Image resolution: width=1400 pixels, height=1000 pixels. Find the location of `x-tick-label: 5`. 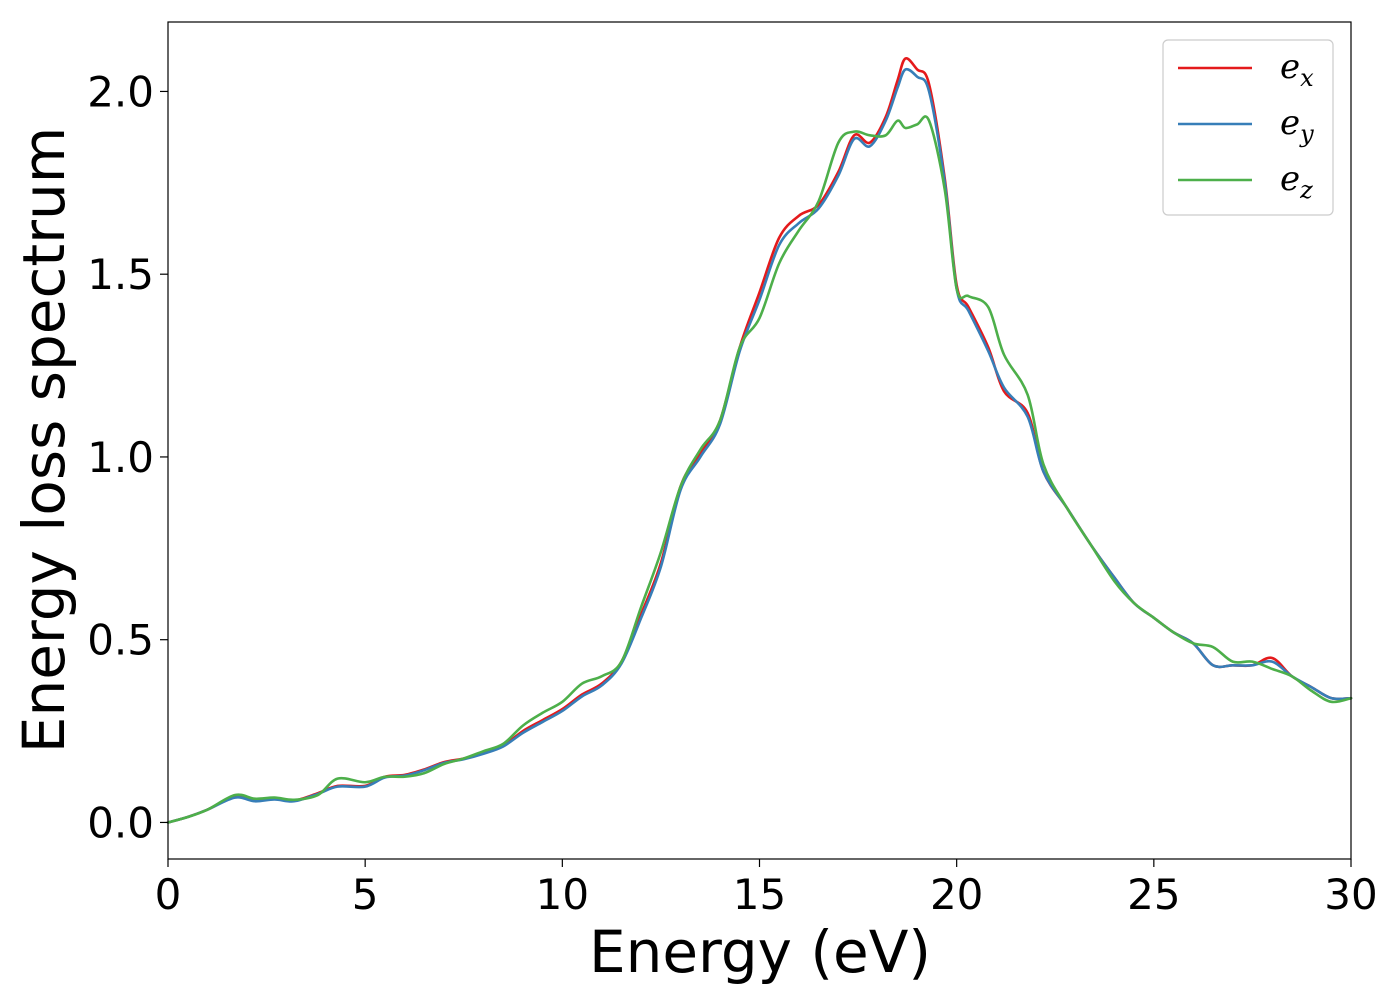

x-tick-label: 5 is located at coordinates (365, 894).